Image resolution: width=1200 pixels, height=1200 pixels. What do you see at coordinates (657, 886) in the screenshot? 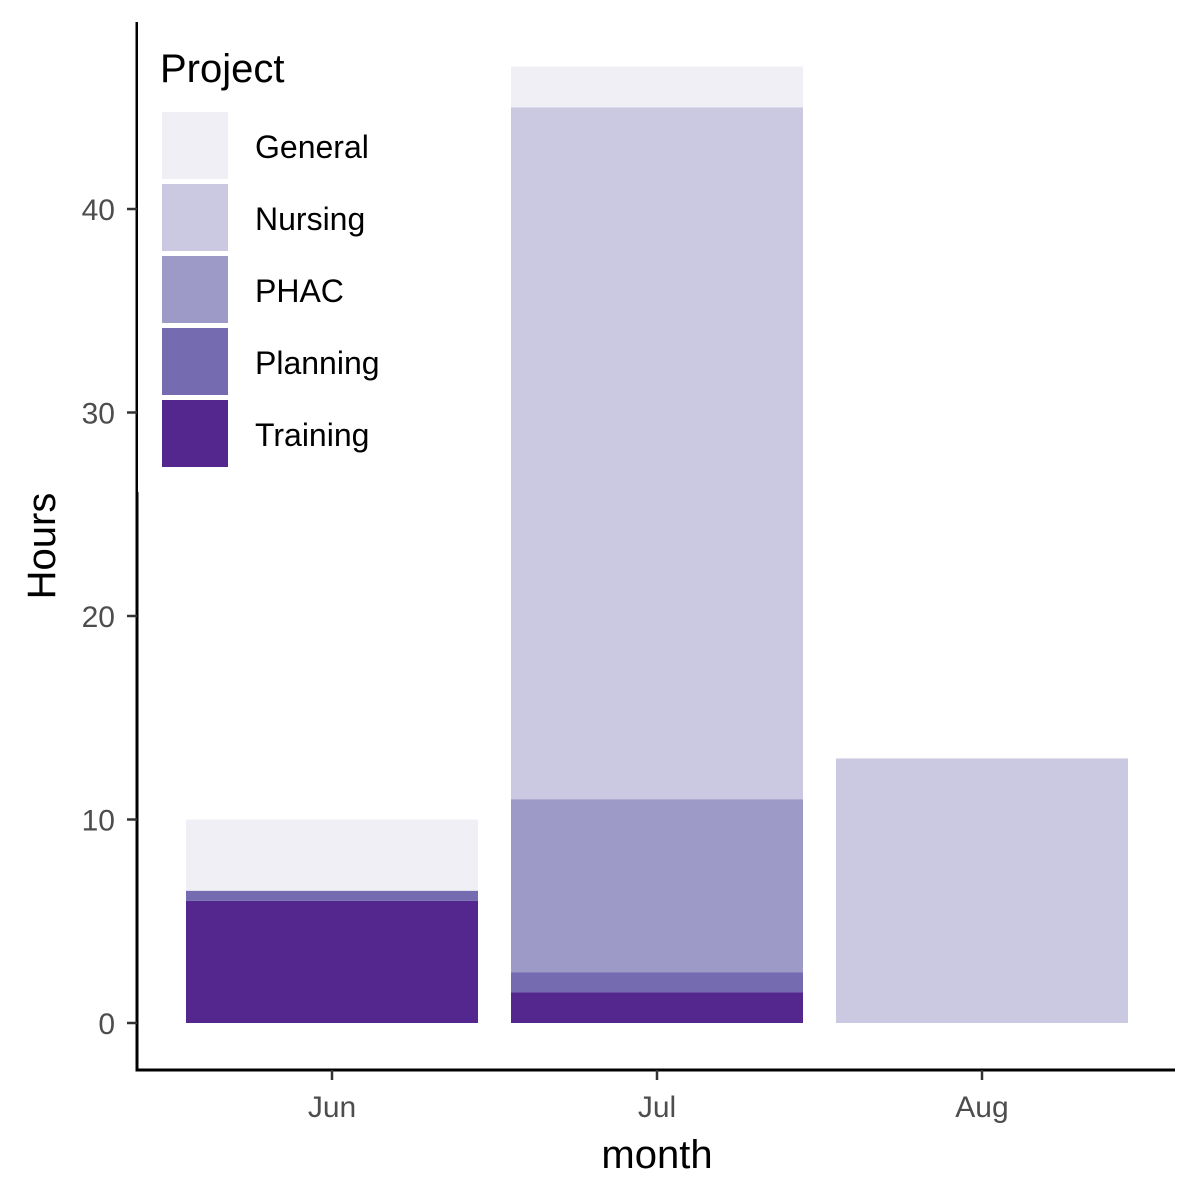
I see `bar-jul-phac` at bounding box center [657, 886].